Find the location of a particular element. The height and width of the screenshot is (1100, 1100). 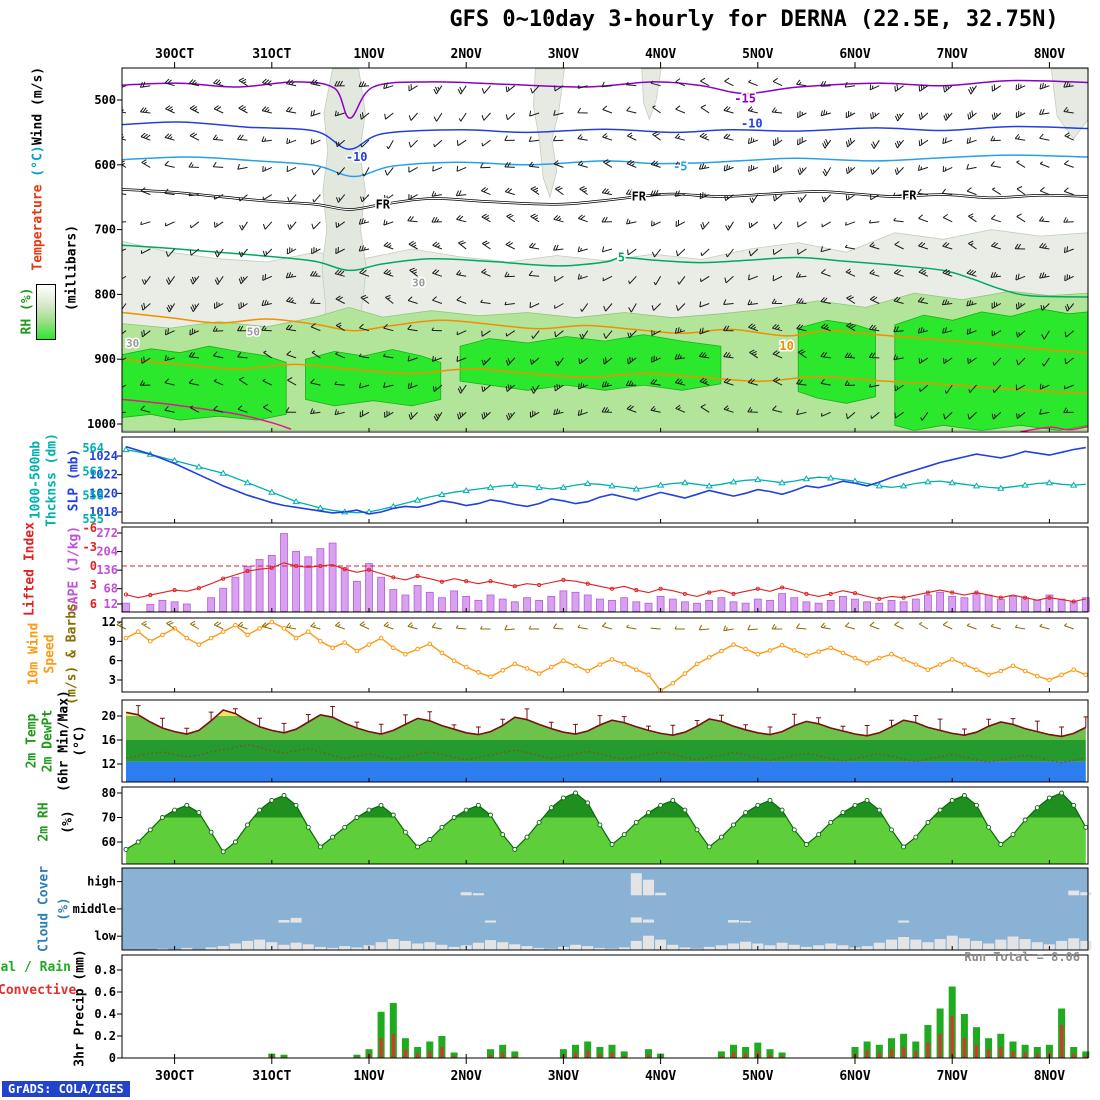

temperature-axis-unit: (°C) is located at coordinates (38, 161).